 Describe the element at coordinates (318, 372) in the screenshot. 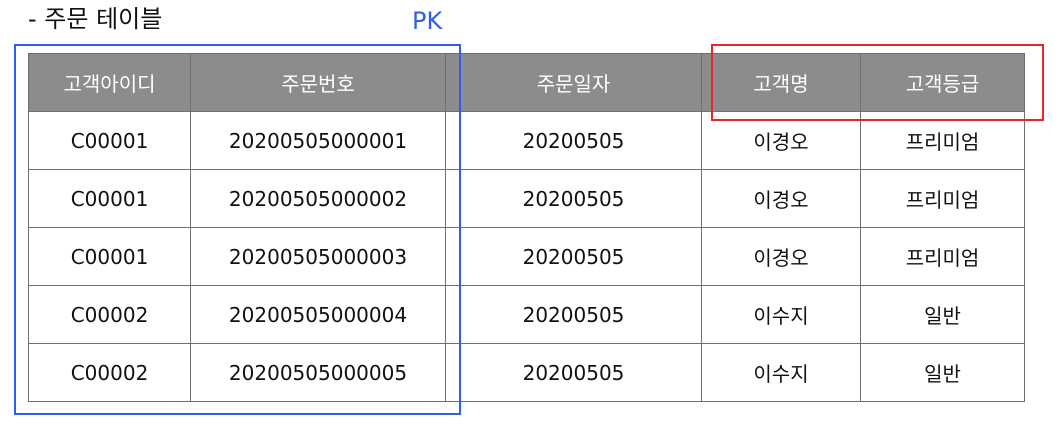

I see `cell-order-number: 20200505000005` at that location.